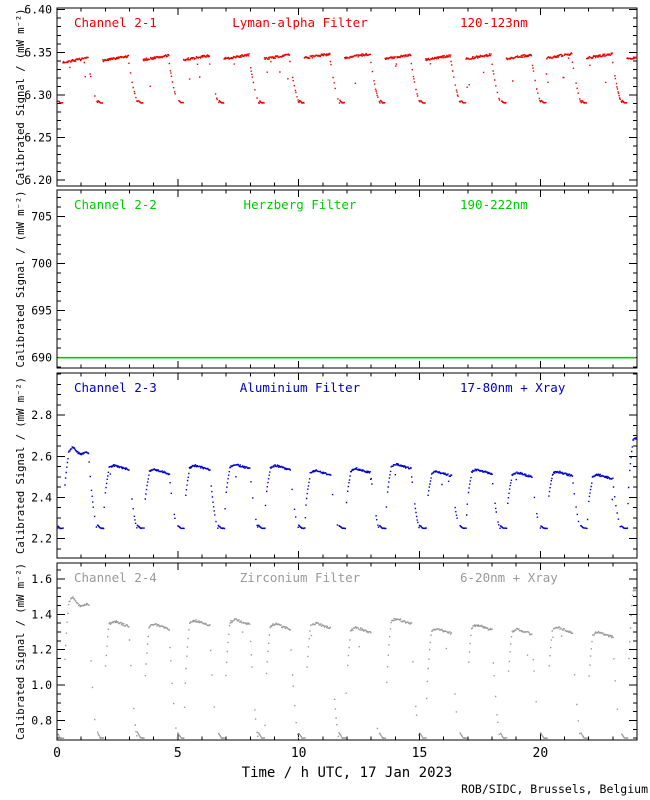  What do you see at coordinates (41, 263) in the screenshot?
I see `y-tick-label: 700` at bounding box center [41, 263].